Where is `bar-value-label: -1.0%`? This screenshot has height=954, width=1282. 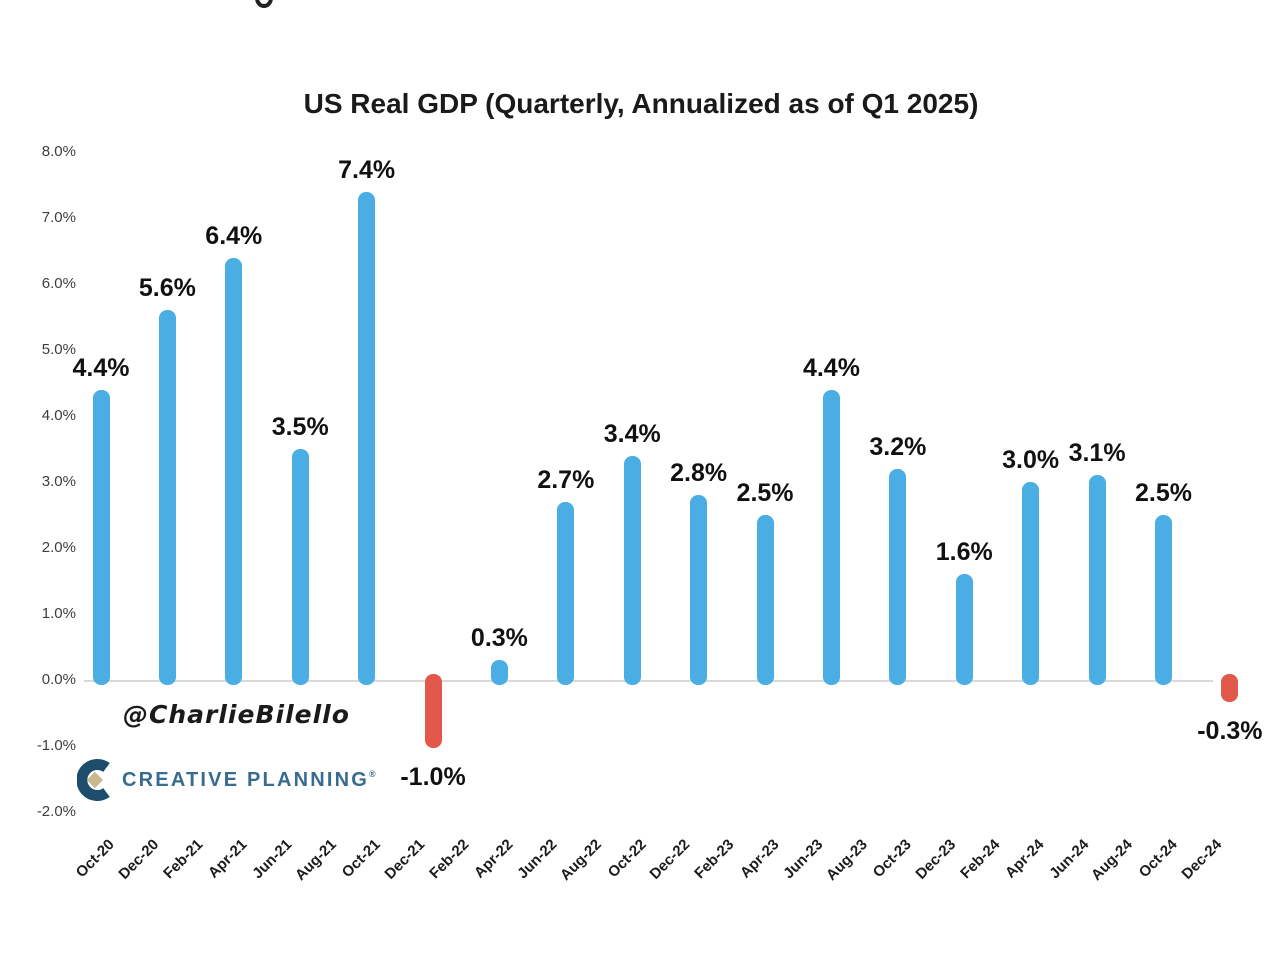
bar-value-label: -1.0% is located at coordinates (433, 777).